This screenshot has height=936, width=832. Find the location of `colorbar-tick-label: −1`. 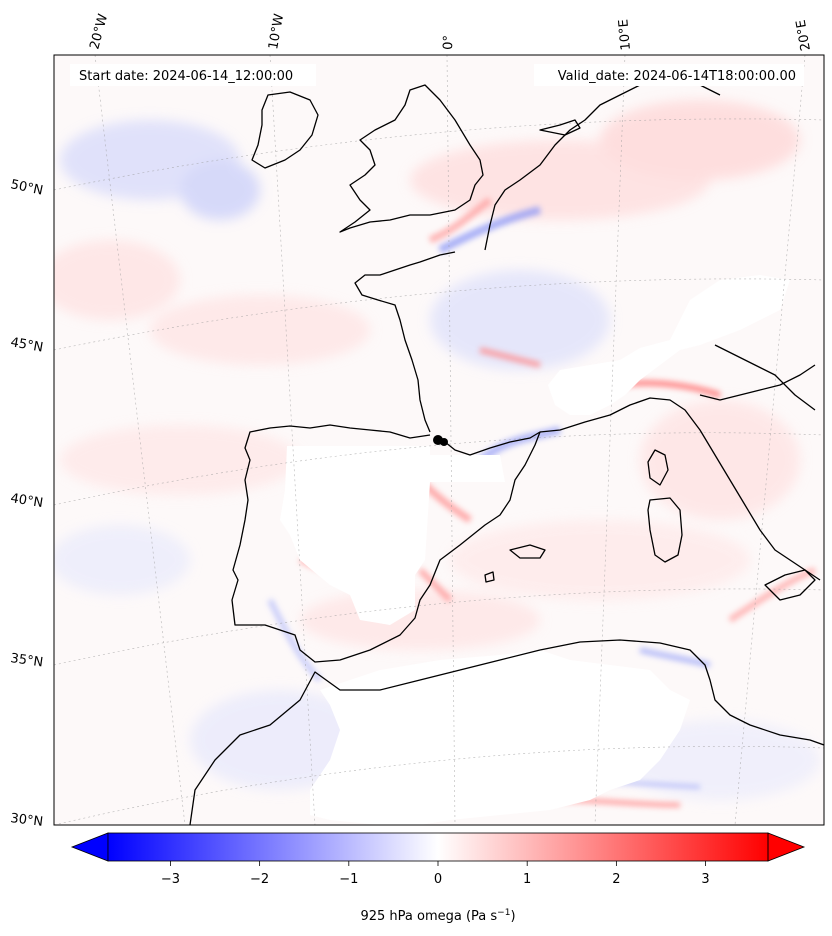

colorbar-tick-label: −1 is located at coordinates (348, 879).